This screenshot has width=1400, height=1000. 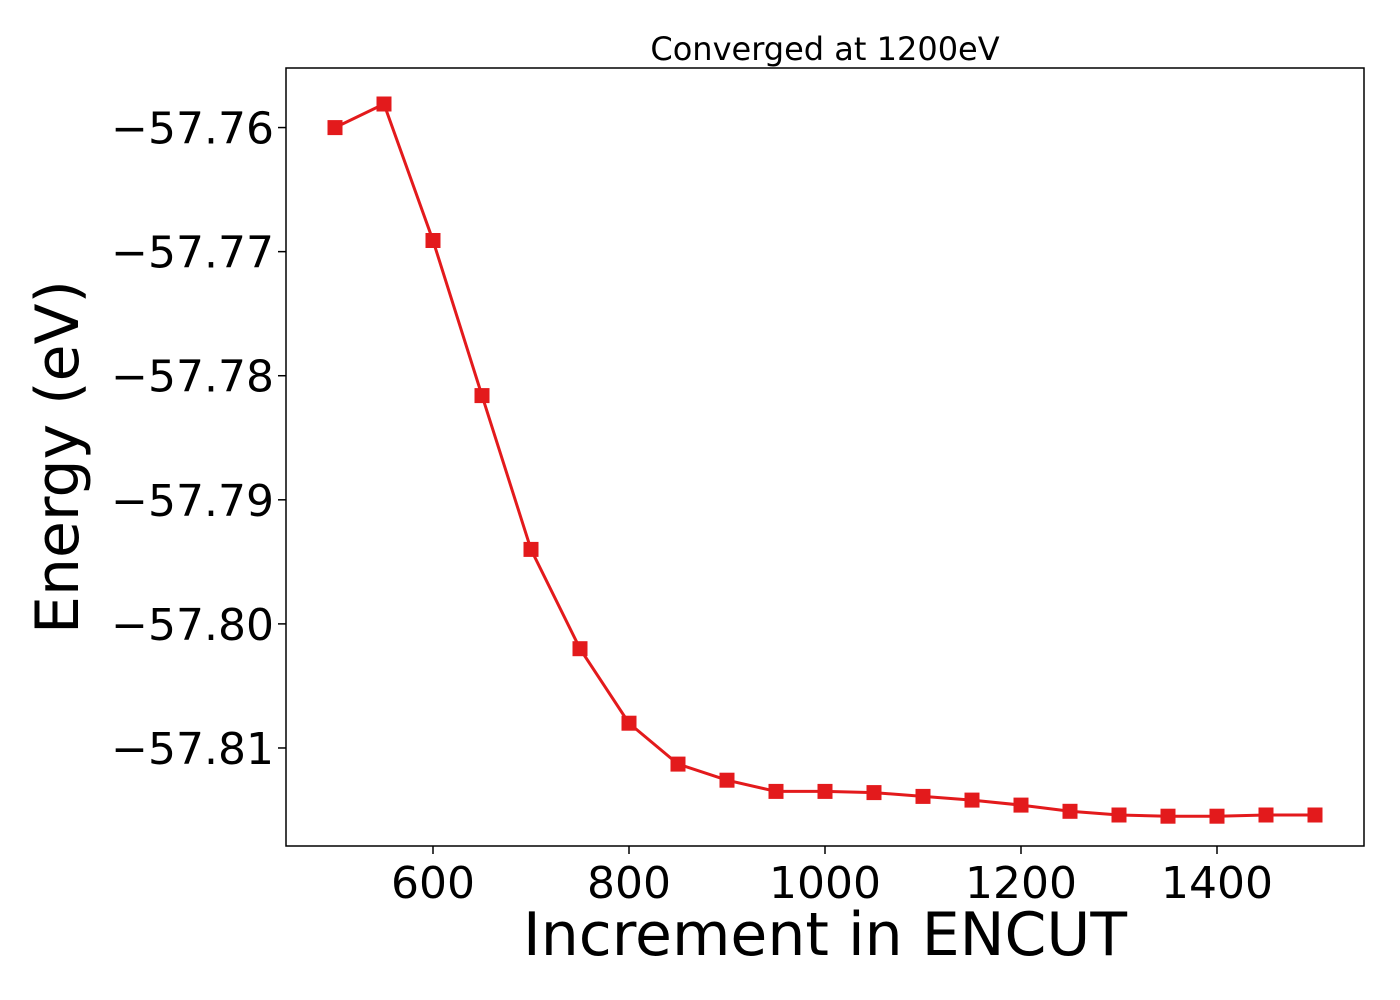 I want to click on y-axis: −57.76 −57.77 −57.78 −57.79 −57.80 −57.81, so click(x=198, y=439).